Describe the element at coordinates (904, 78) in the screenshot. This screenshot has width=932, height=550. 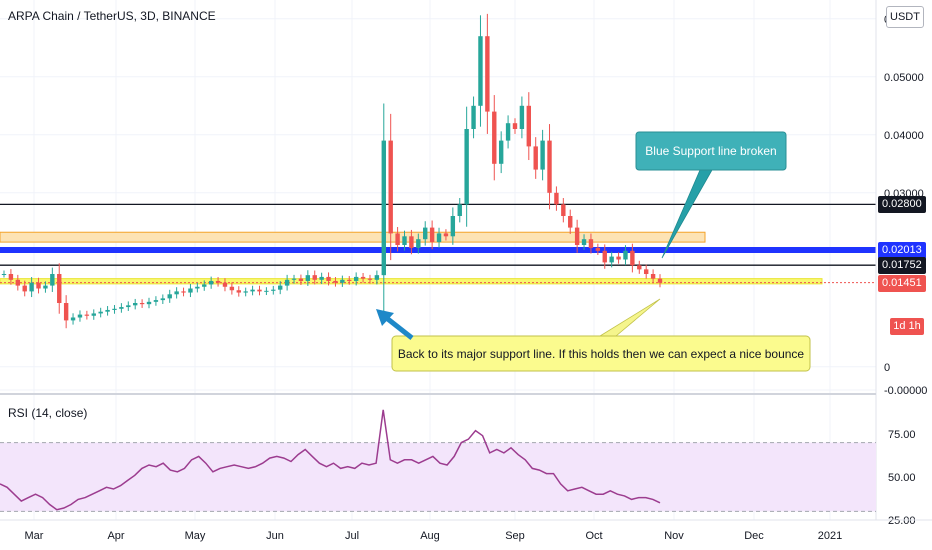
I see `price-tick-label: 0.05000` at that location.